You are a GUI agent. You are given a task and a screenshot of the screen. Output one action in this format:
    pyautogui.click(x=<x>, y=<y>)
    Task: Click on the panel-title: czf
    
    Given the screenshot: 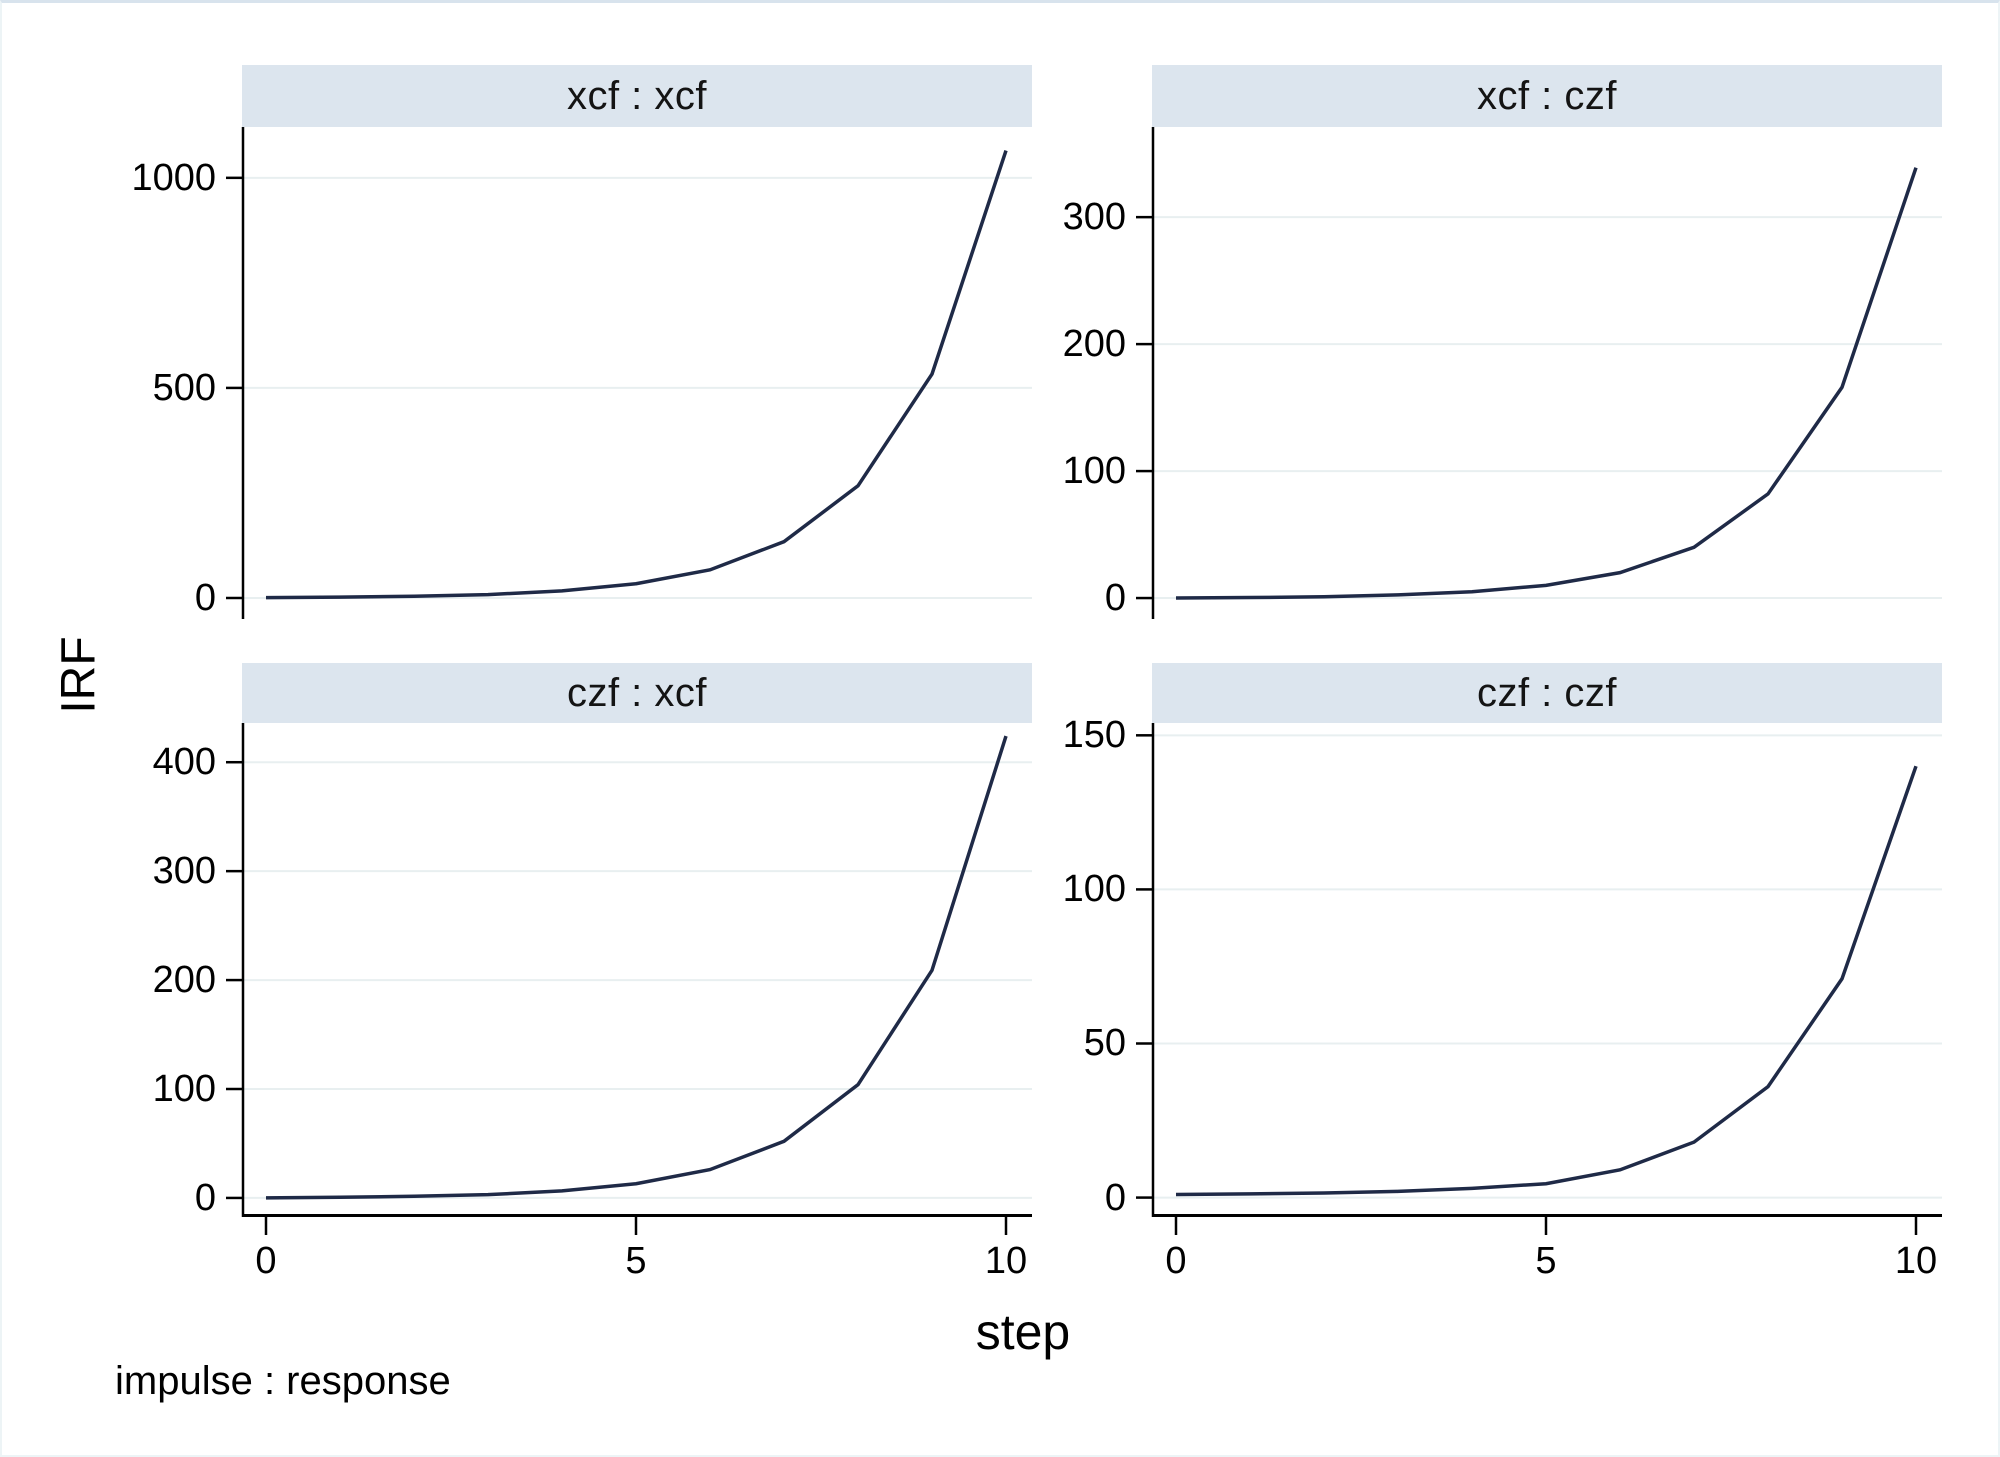 What is the action you would take?
    pyautogui.click(x=1547, y=692)
    